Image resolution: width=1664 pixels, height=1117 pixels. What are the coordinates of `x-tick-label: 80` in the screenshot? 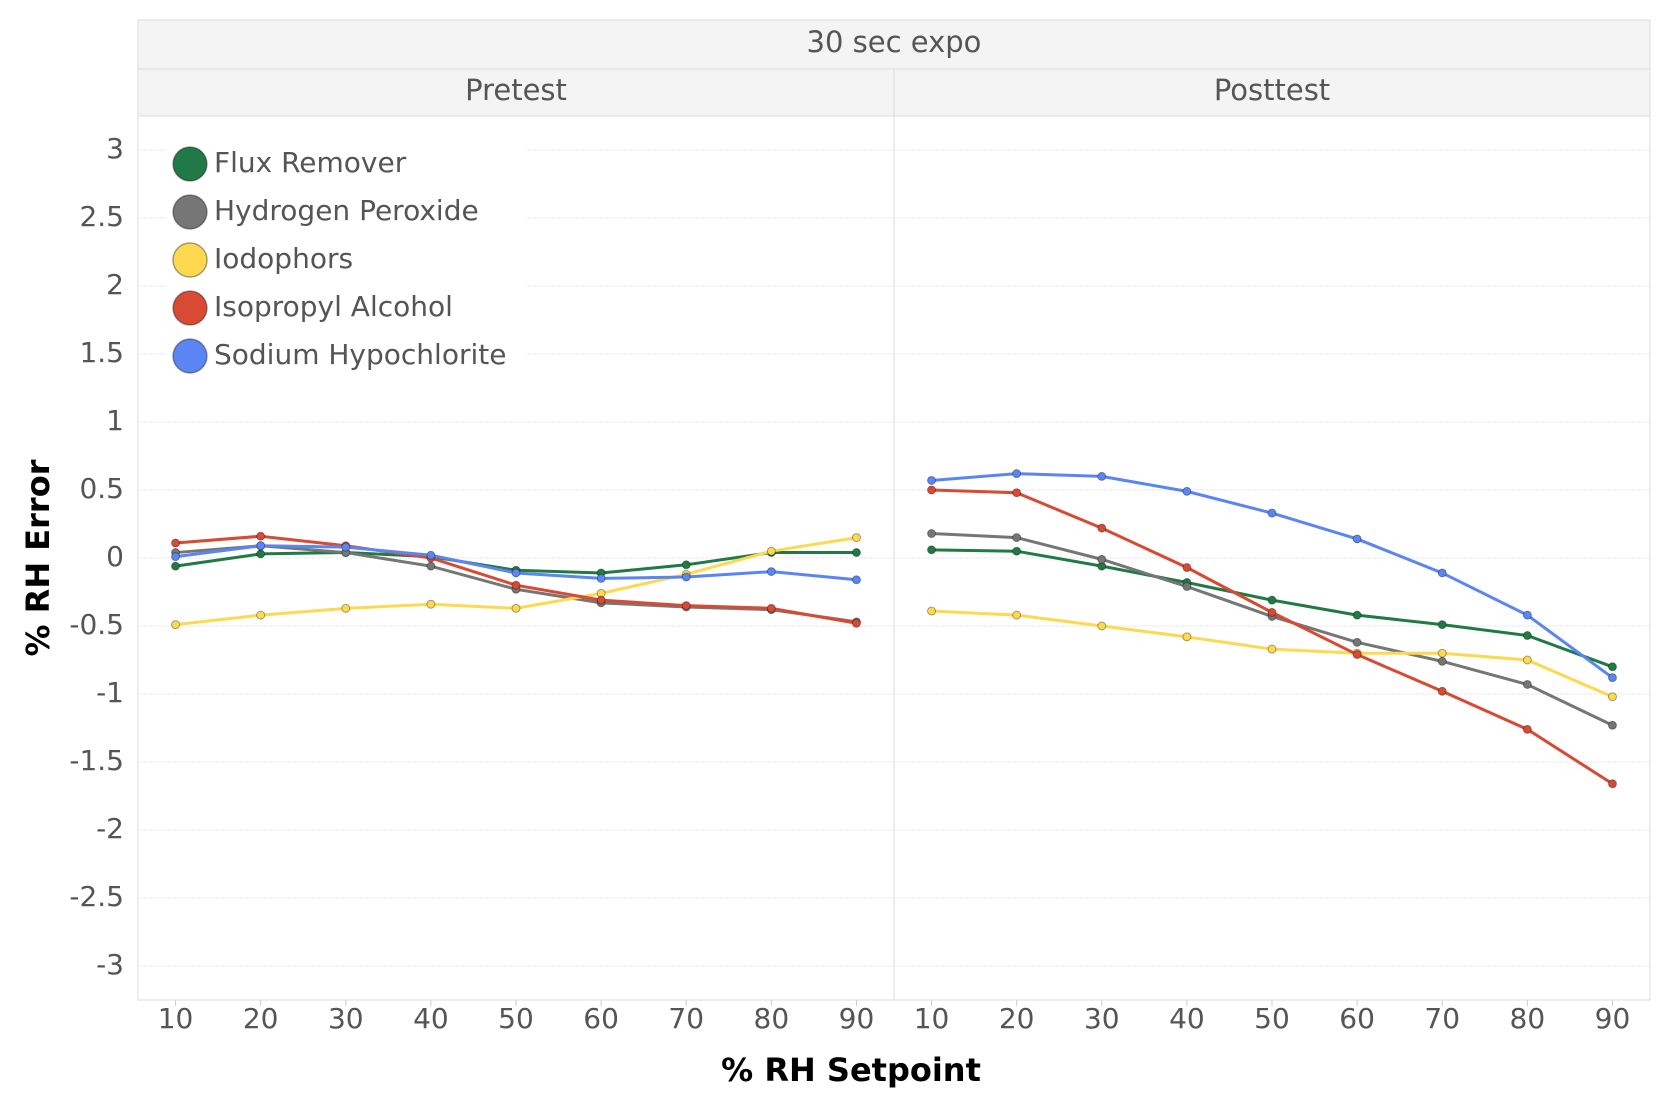 It's located at (772, 1018).